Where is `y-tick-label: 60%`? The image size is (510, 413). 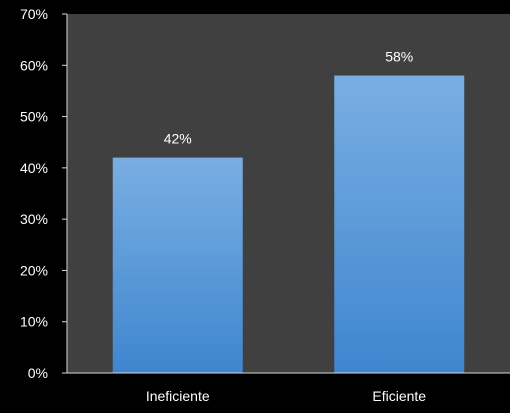
y-tick-label: 60% is located at coordinates (34, 65).